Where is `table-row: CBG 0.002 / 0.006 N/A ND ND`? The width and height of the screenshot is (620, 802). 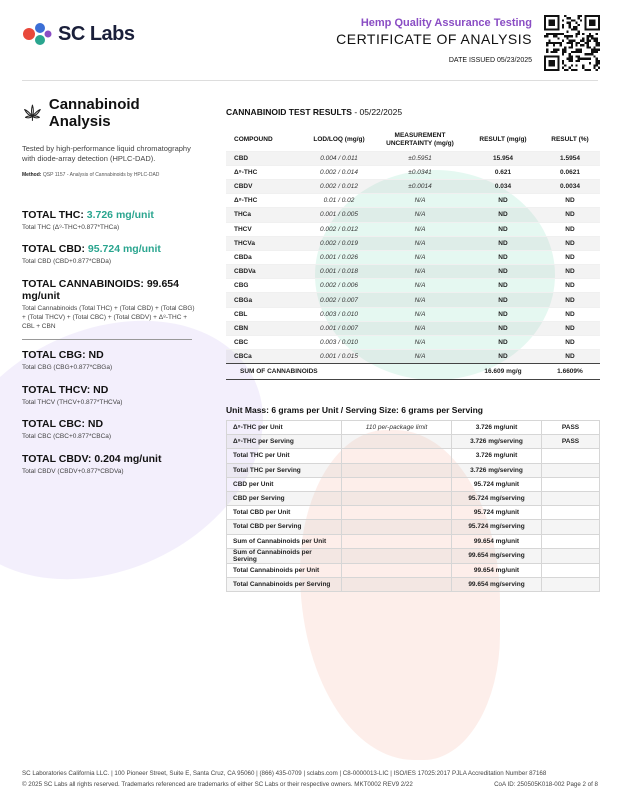 table-row: CBG 0.002 / 0.006 N/A ND ND is located at coordinates (413, 285).